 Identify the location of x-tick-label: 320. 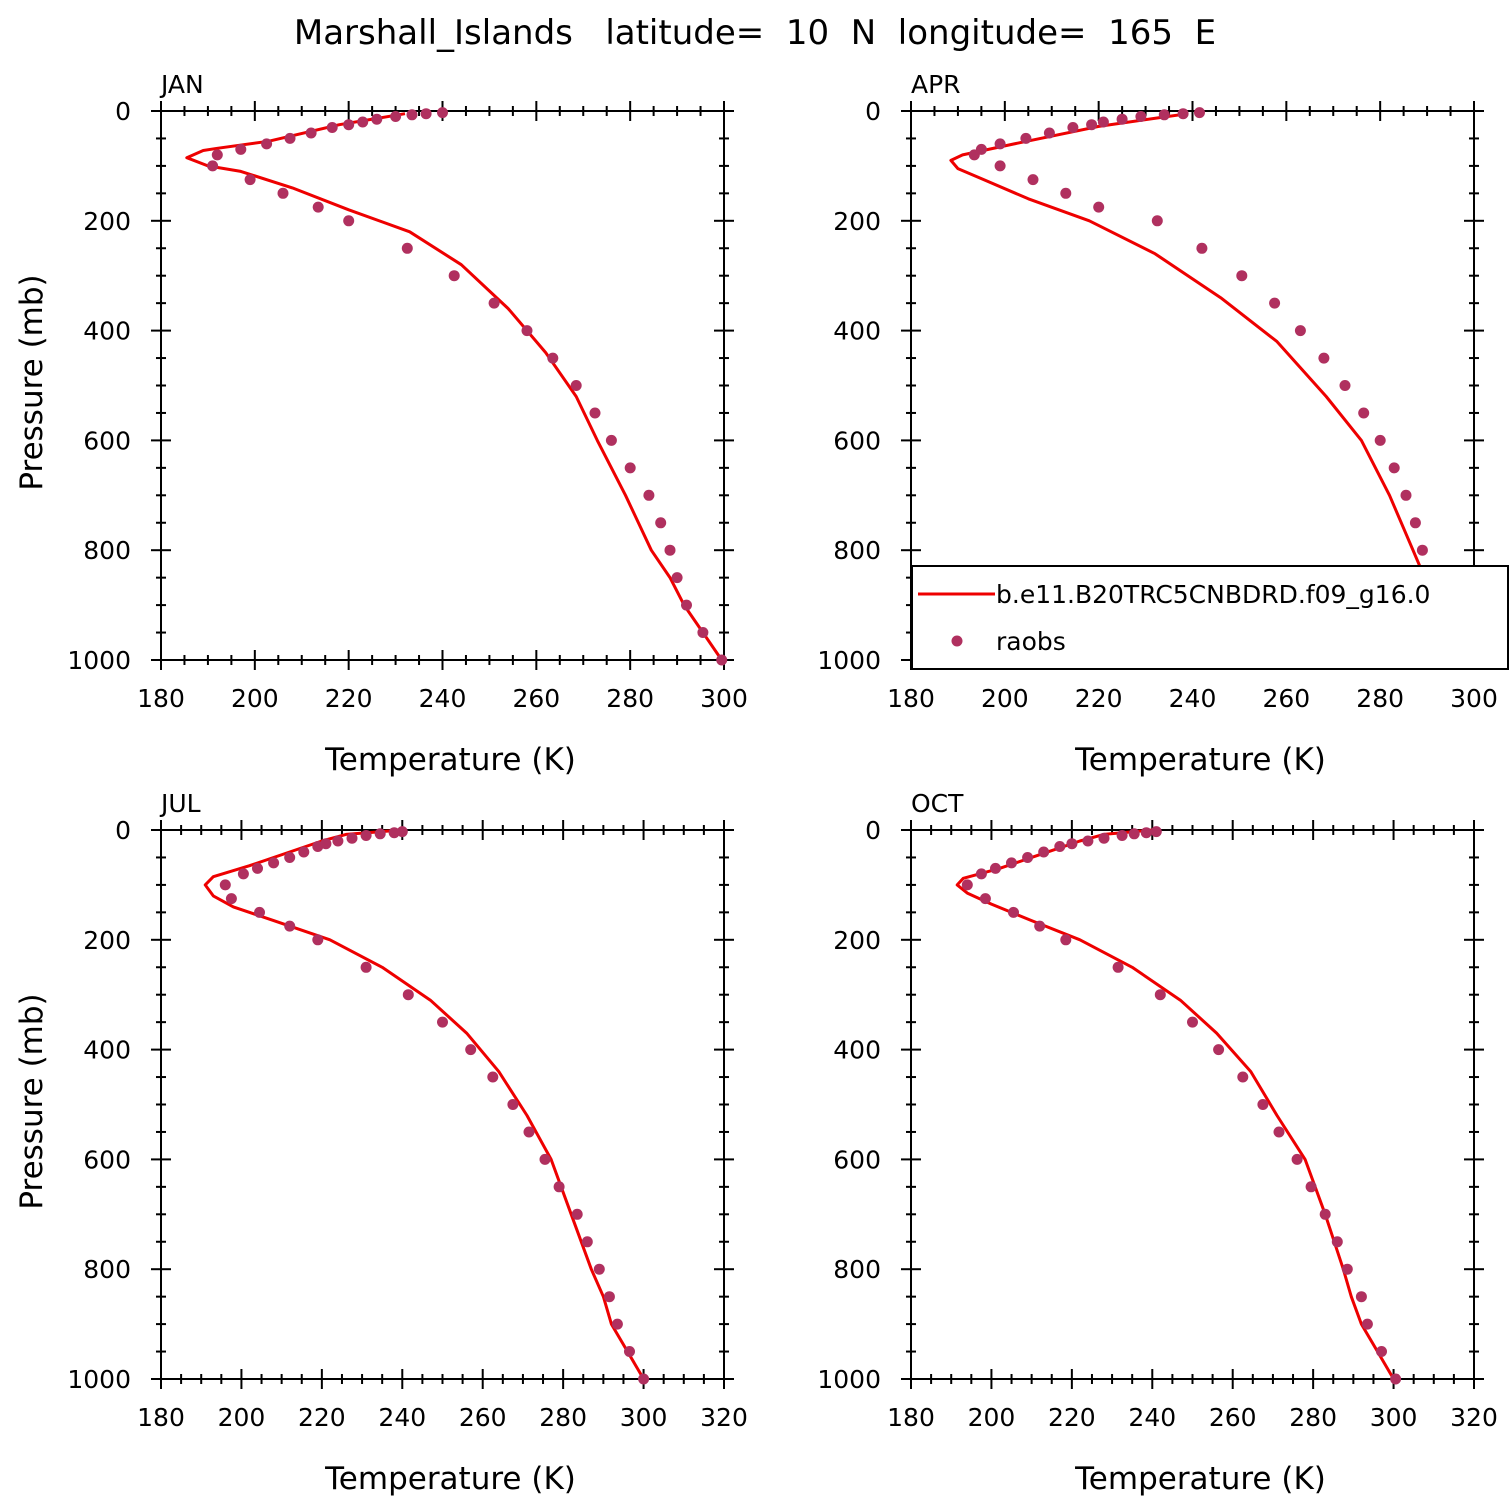
(724, 1417).